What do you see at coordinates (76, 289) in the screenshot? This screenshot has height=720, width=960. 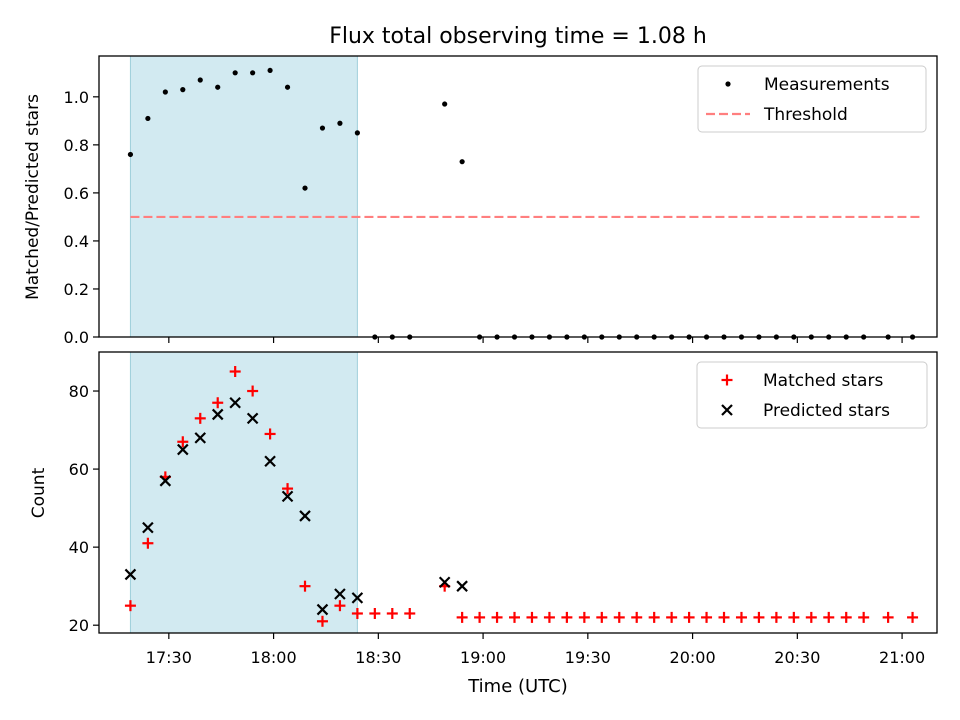 I see `y-tick-label: 0.2` at bounding box center [76, 289].